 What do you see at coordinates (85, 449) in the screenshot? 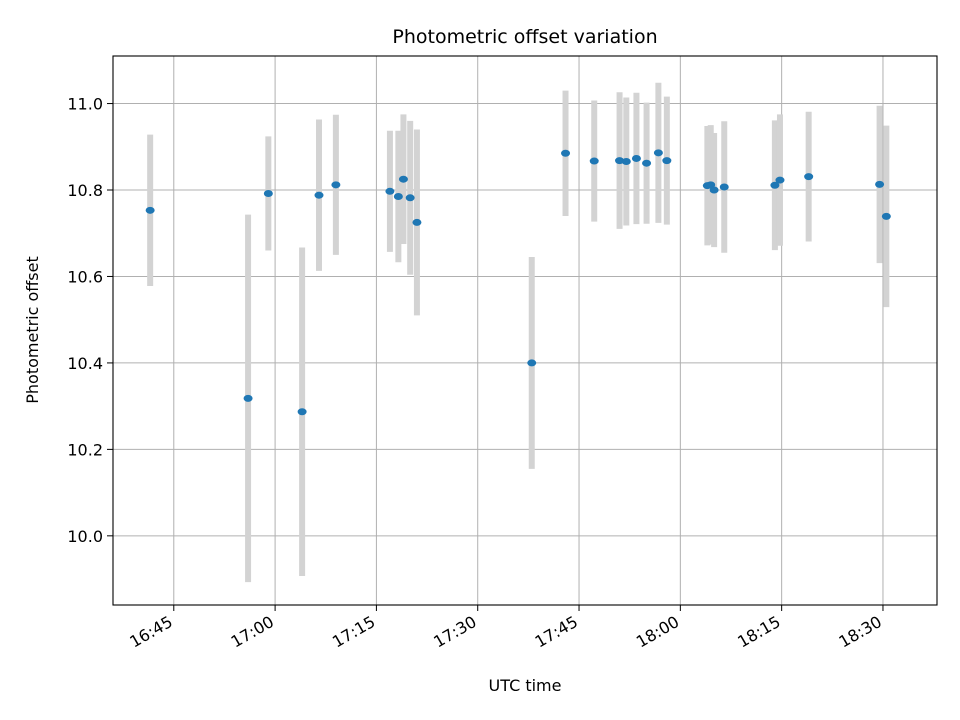
I see `y-tick-label: 10.2` at bounding box center [85, 449].